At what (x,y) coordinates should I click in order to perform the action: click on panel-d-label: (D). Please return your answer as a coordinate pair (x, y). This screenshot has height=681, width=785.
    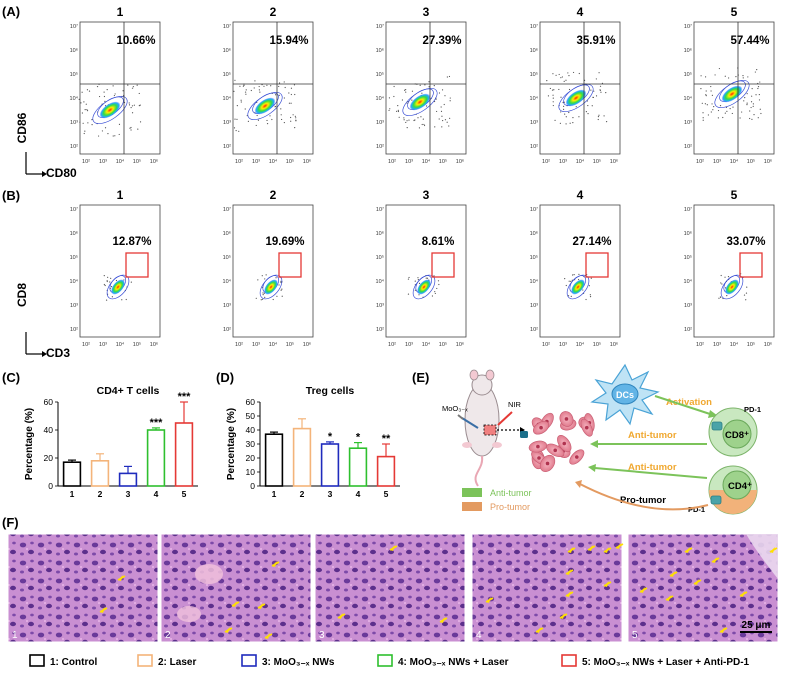
    Looking at the image, I should click on (225, 377).